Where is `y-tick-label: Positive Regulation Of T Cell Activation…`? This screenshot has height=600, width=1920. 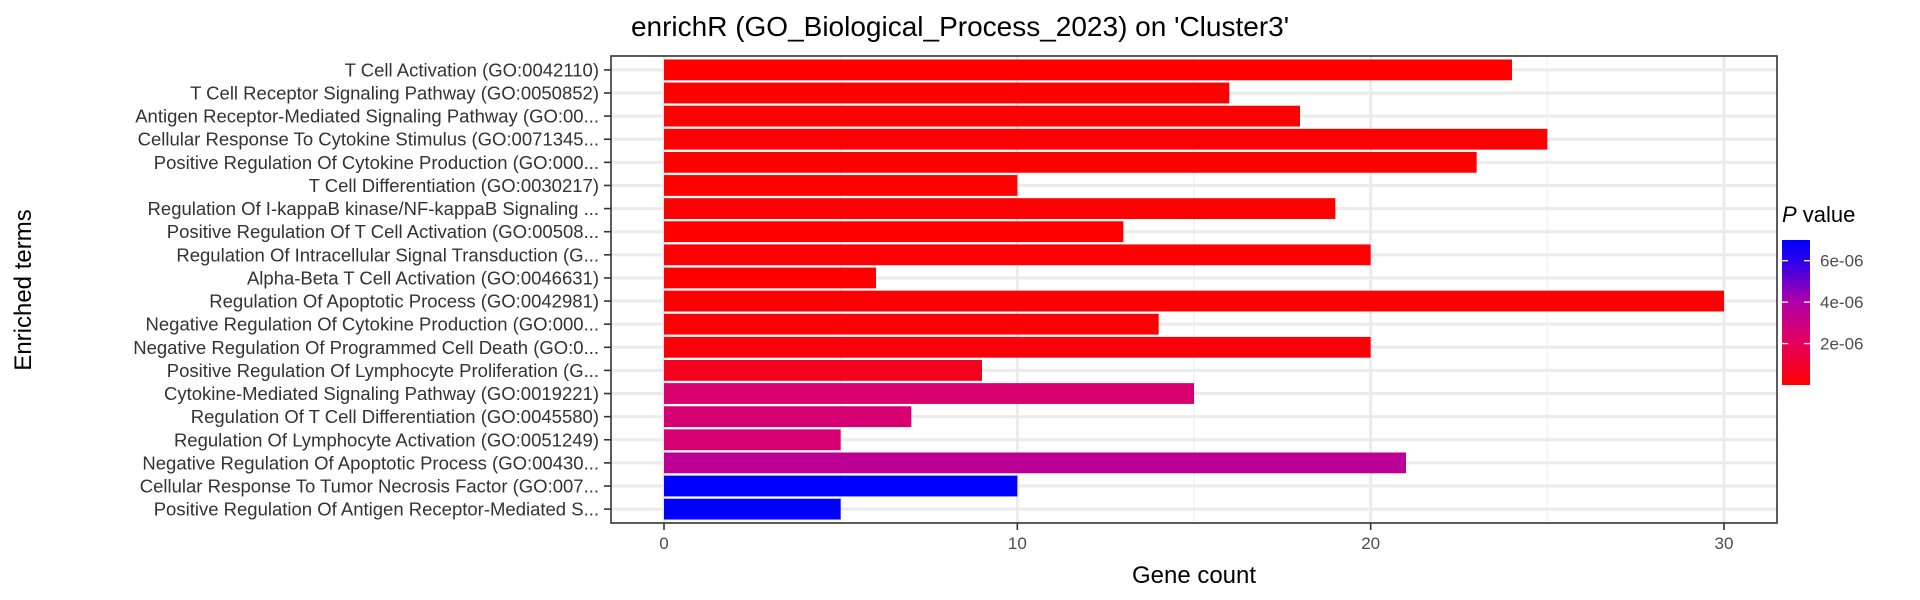
y-tick-label: Positive Regulation Of T Cell Activation… is located at coordinates (383, 231).